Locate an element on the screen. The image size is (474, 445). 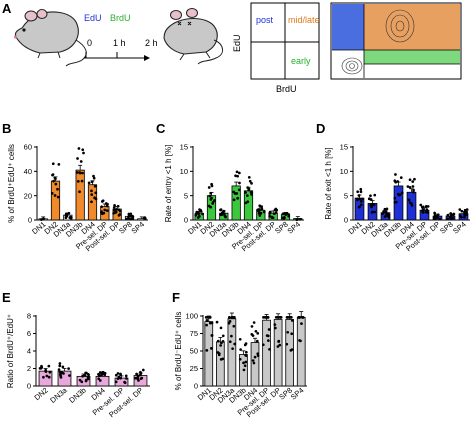
x-tick-label: SP4 is located at coordinates (459, 228).